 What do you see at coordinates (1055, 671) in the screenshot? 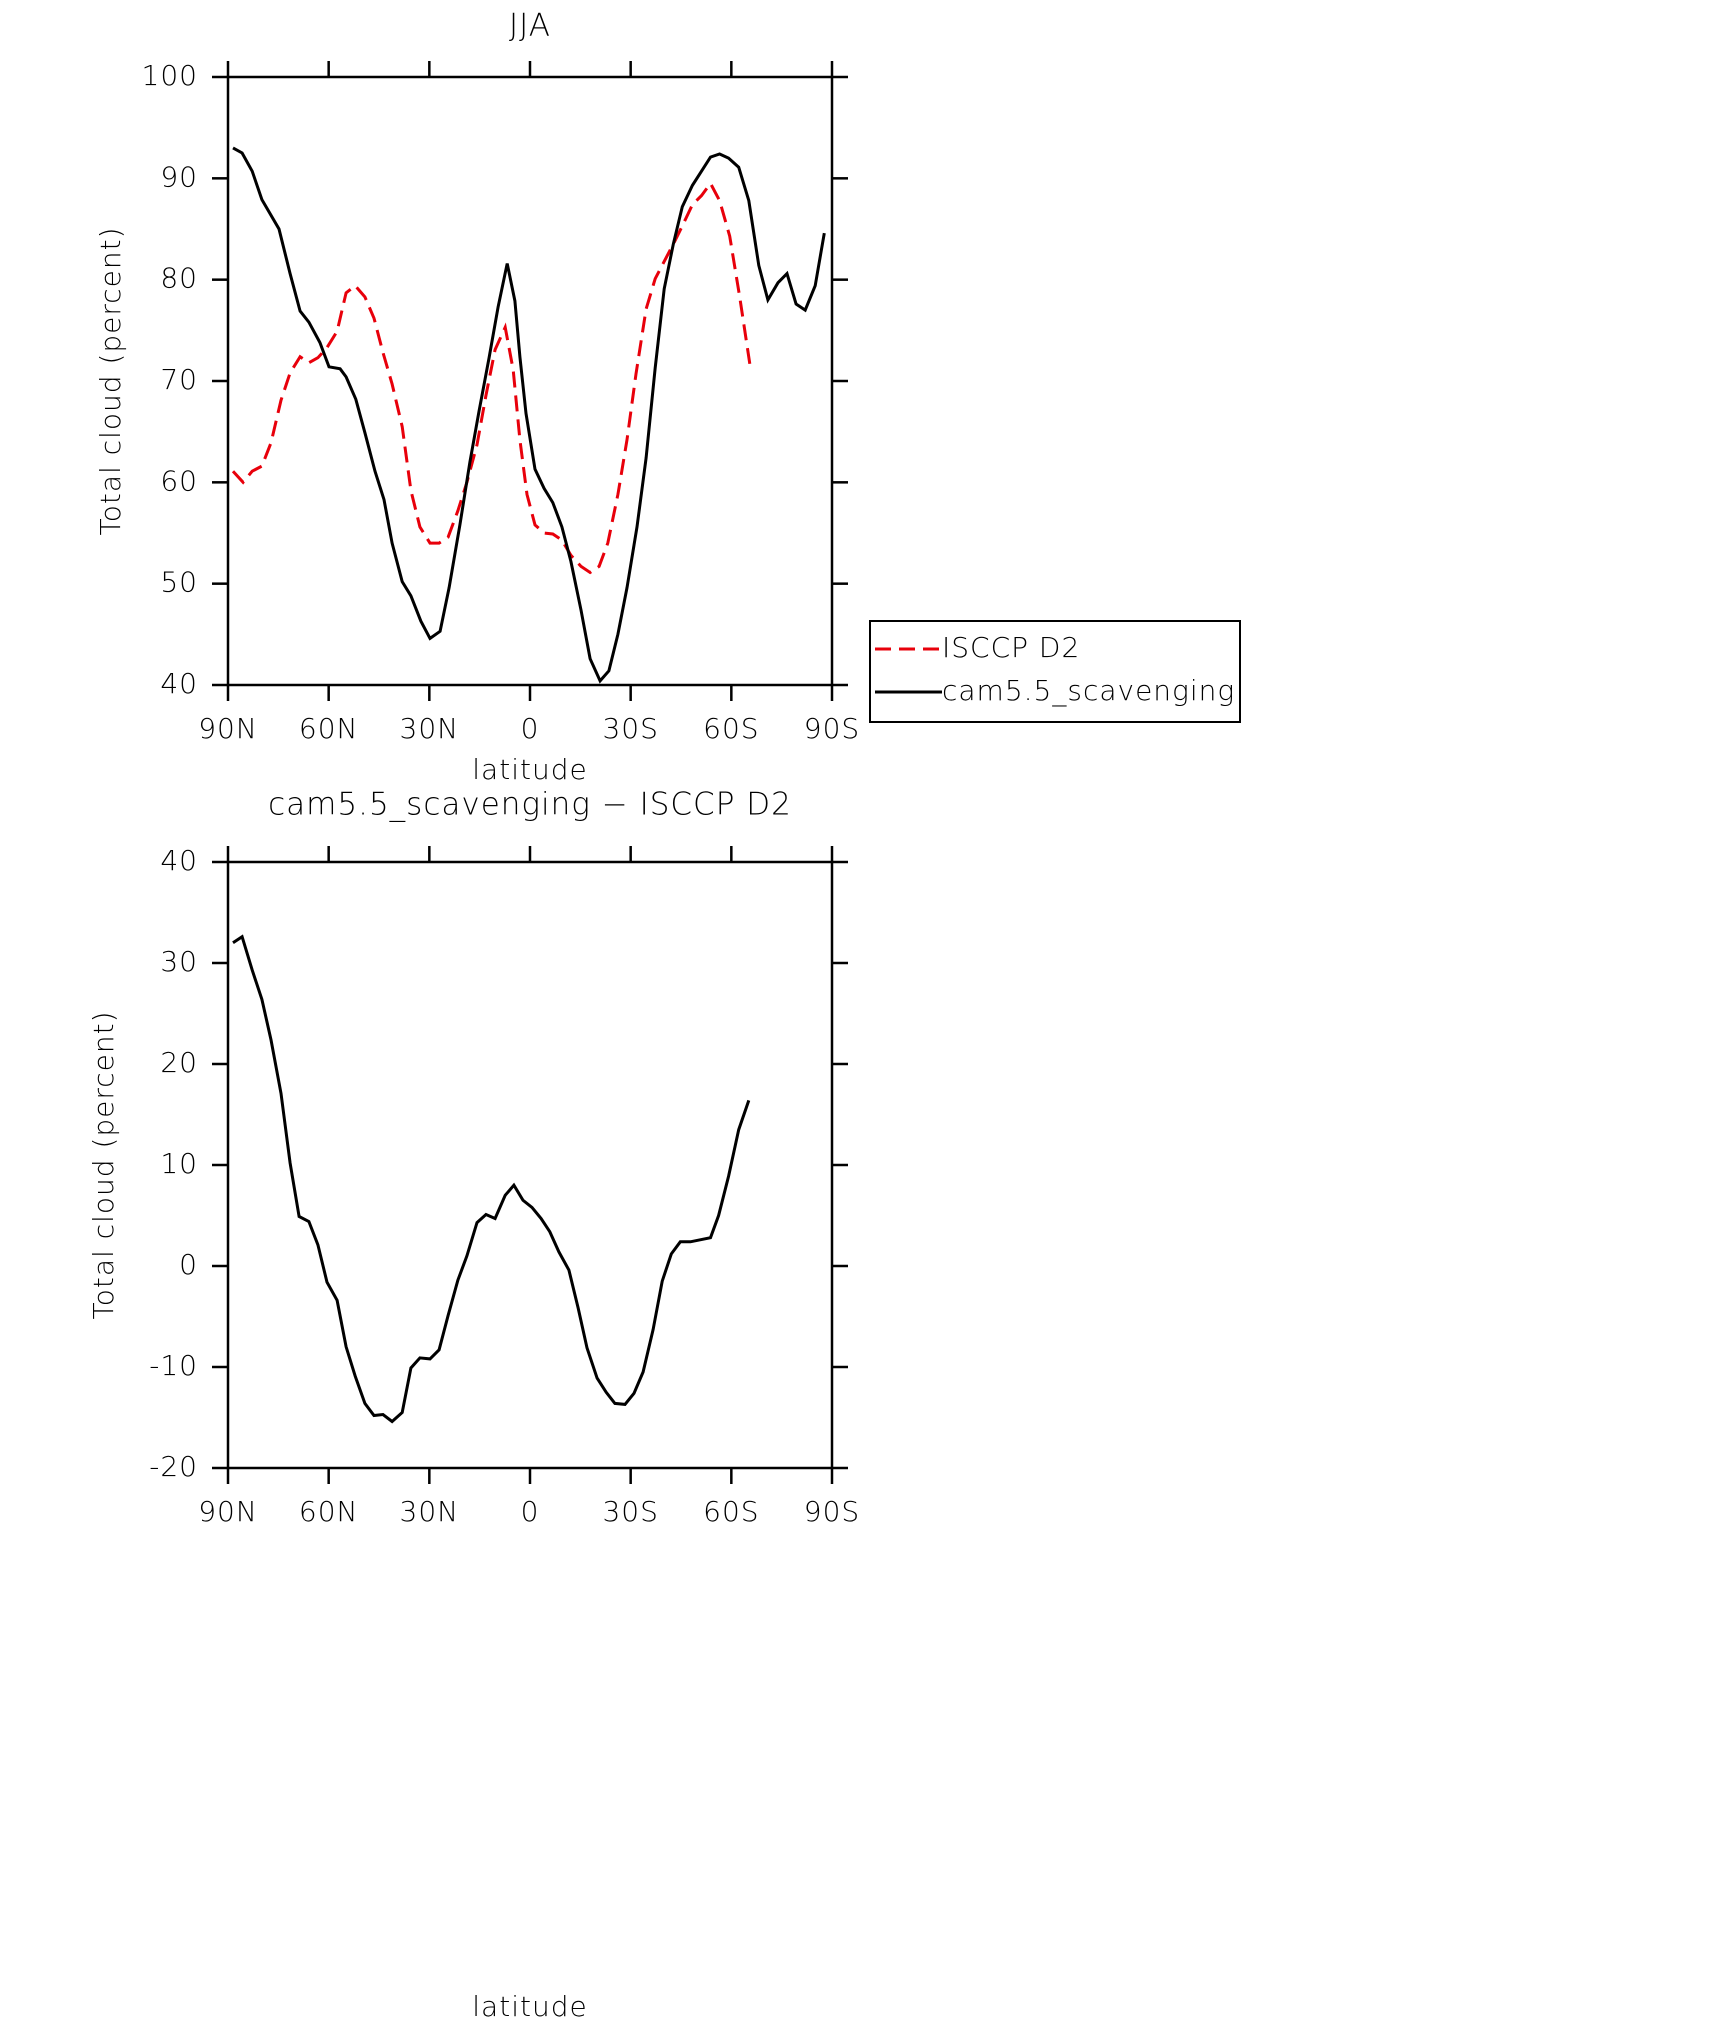
I see `legend-box` at bounding box center [1055, 671].